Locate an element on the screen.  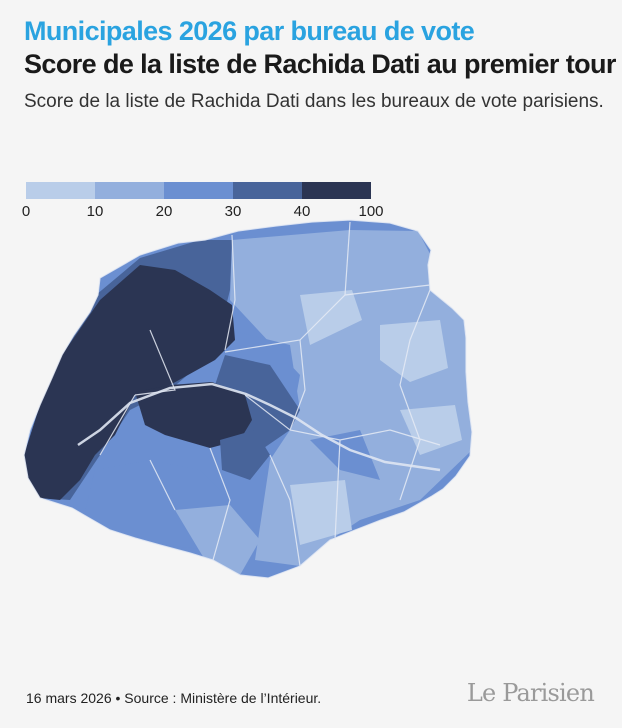
color-legend: 0 10 20 30 40 100 is located at coordinates (204, 203).